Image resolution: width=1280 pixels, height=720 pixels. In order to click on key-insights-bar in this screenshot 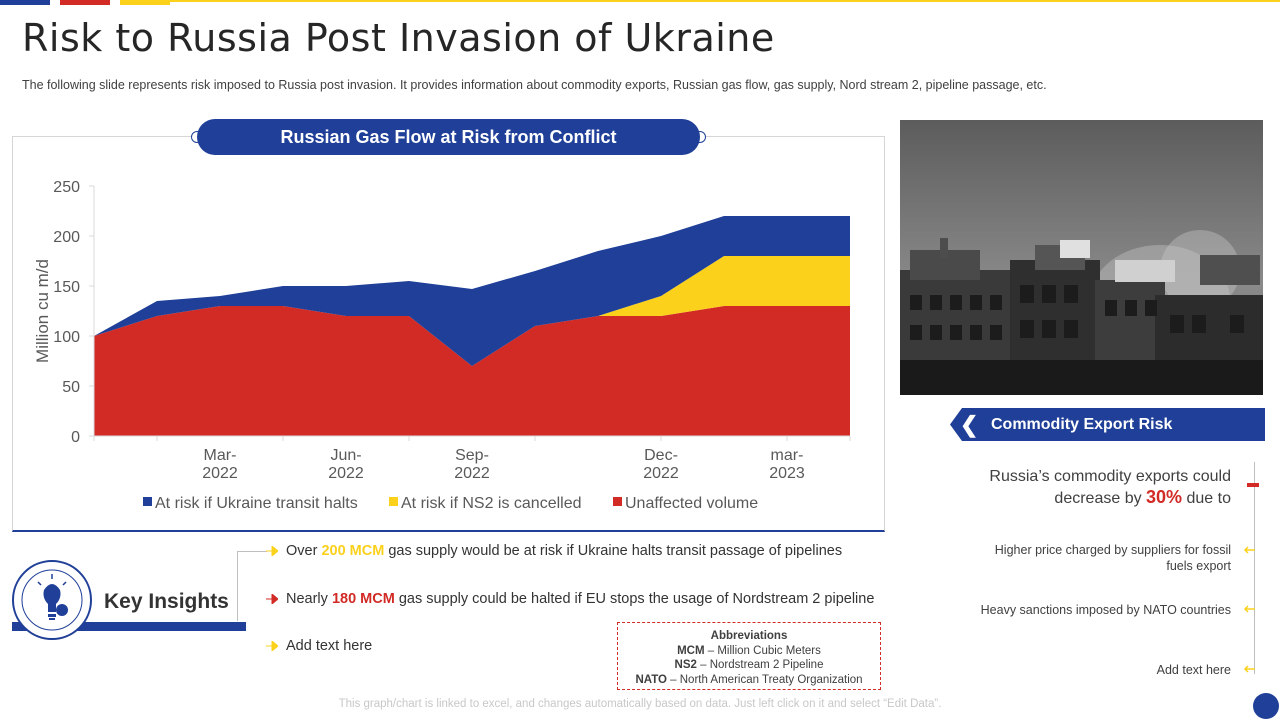, I will do `click(129, 626)`.